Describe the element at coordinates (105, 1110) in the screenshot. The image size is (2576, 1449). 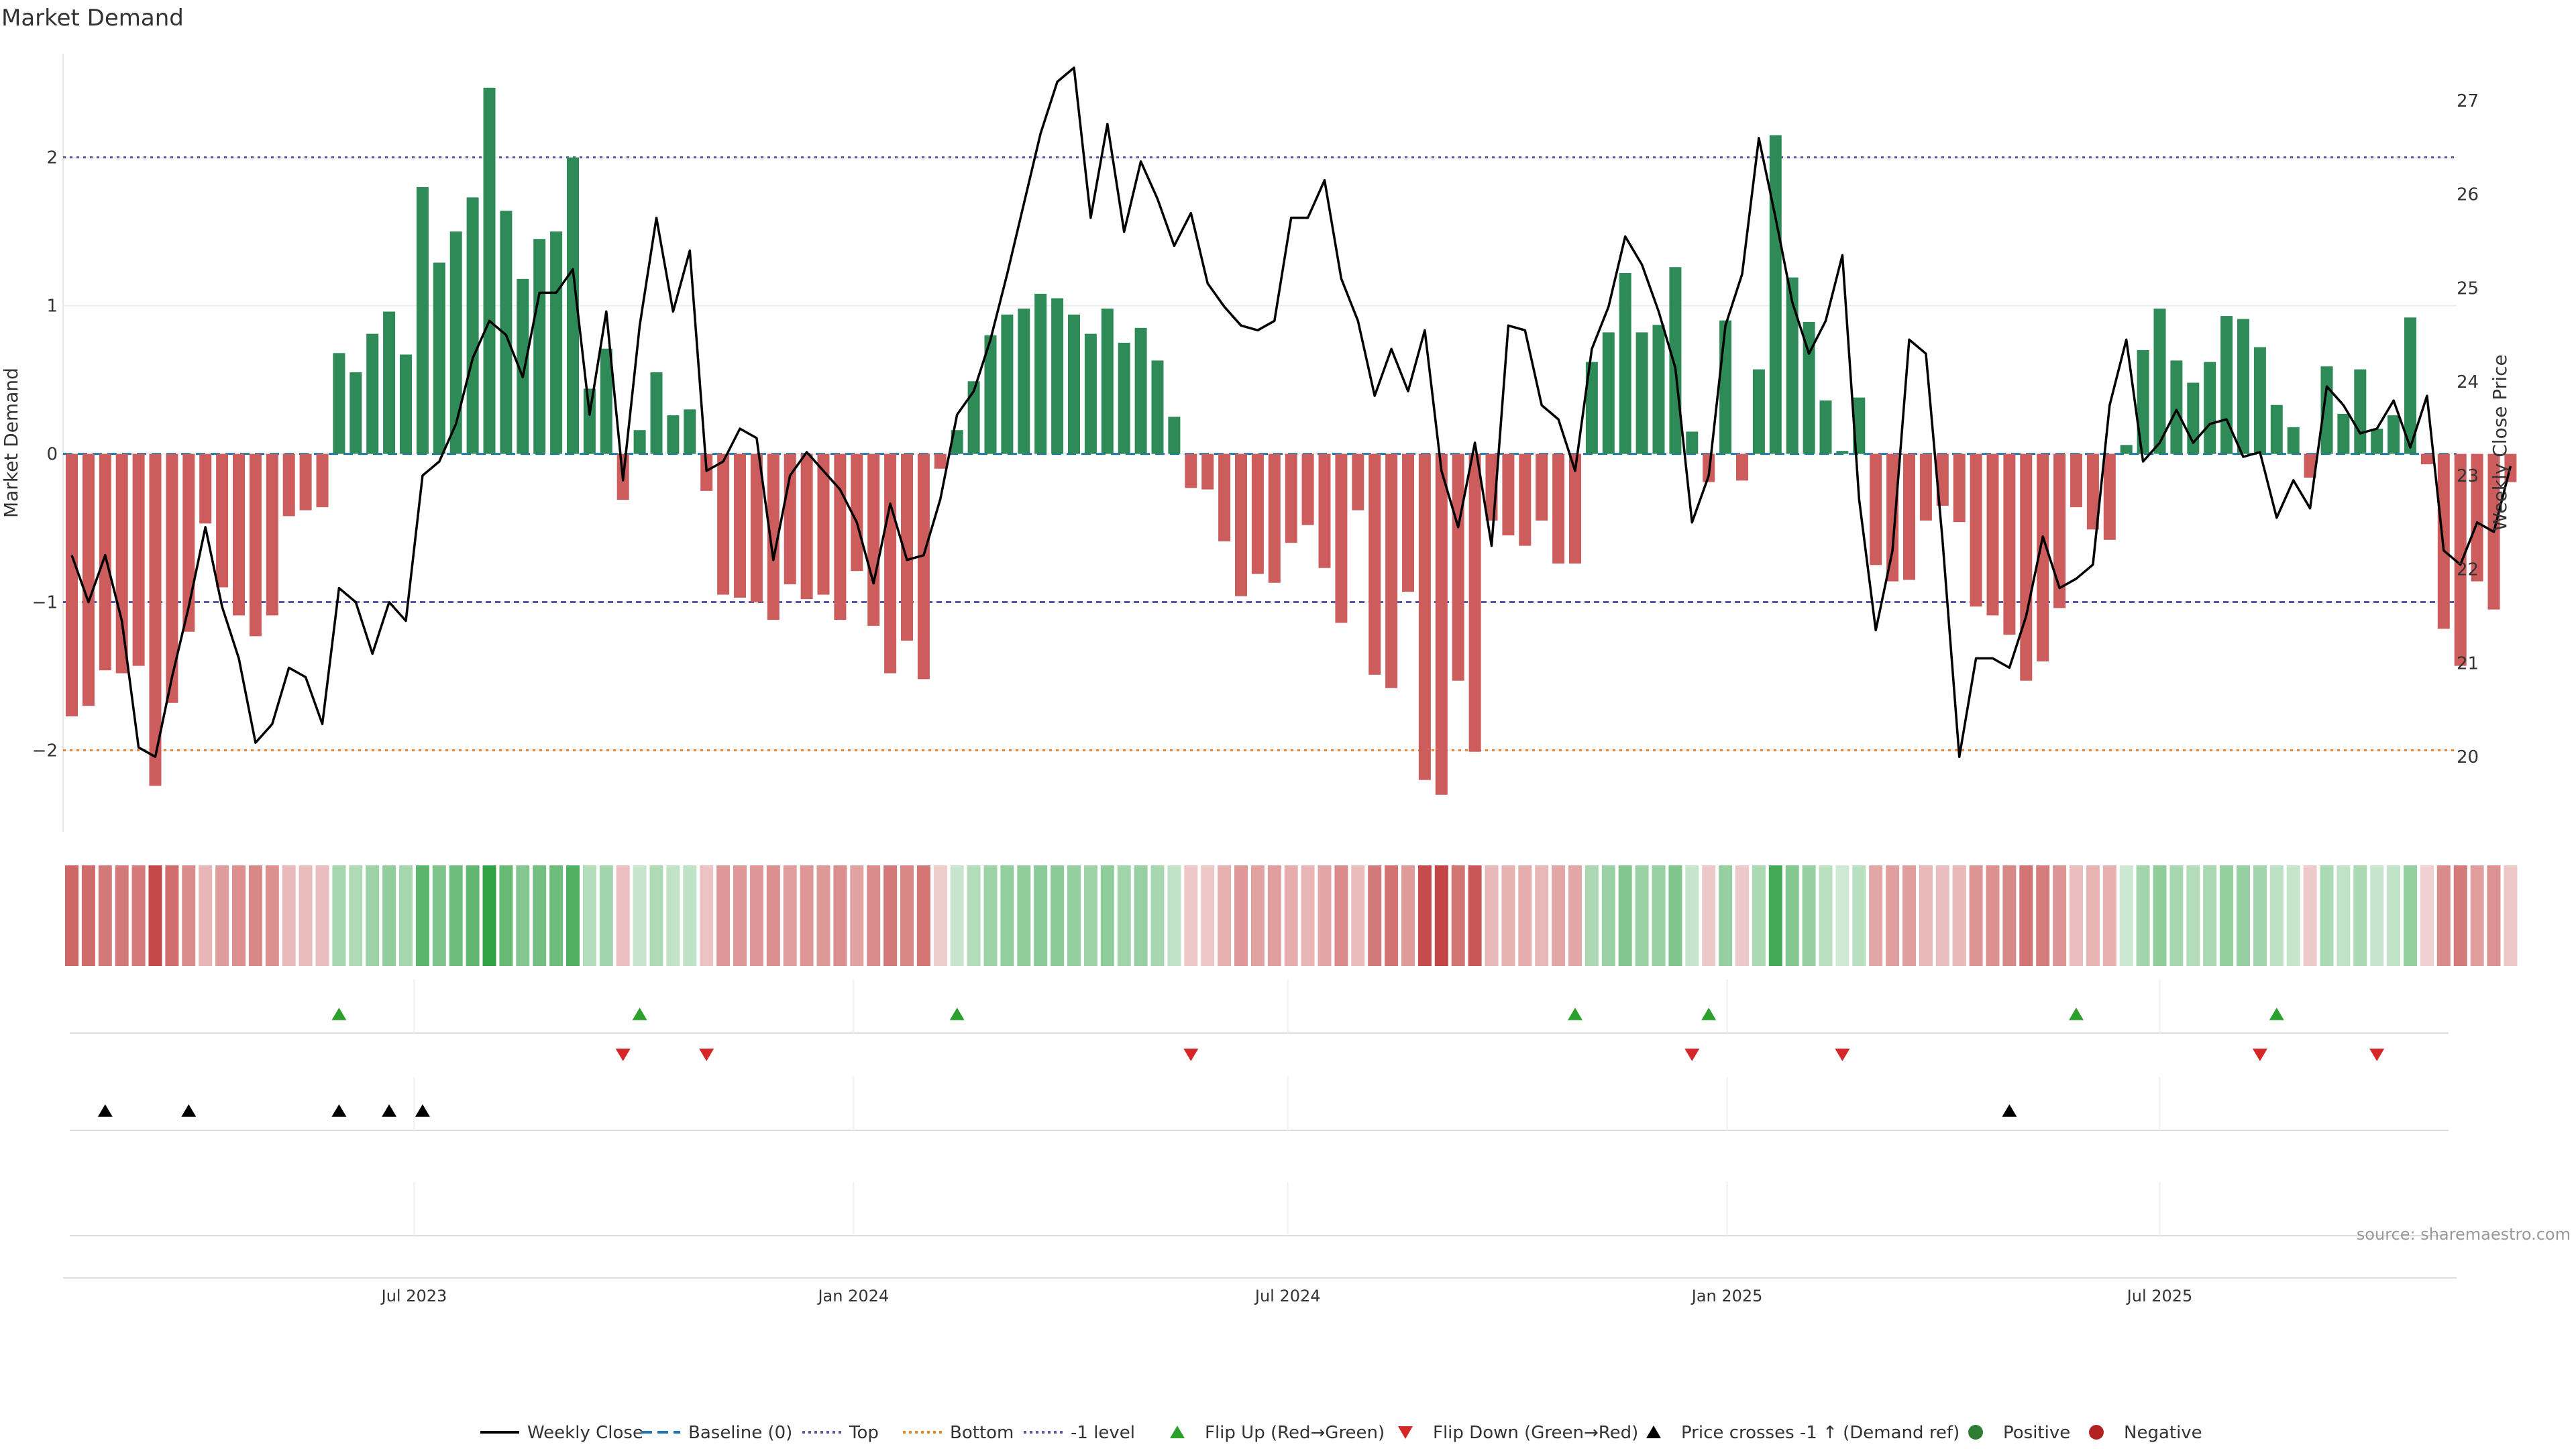
I see `price-cross-marker` at that location.